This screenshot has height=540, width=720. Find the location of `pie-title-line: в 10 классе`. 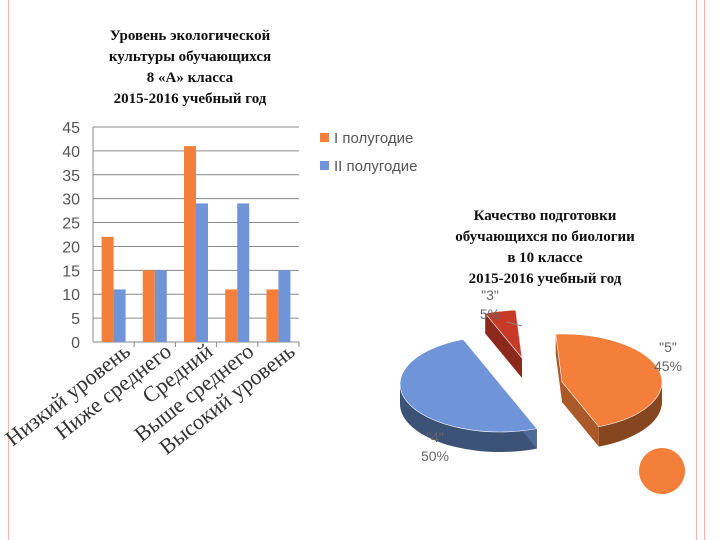

pie-title-line: в 10 классе is located at coordinates (545, 258).